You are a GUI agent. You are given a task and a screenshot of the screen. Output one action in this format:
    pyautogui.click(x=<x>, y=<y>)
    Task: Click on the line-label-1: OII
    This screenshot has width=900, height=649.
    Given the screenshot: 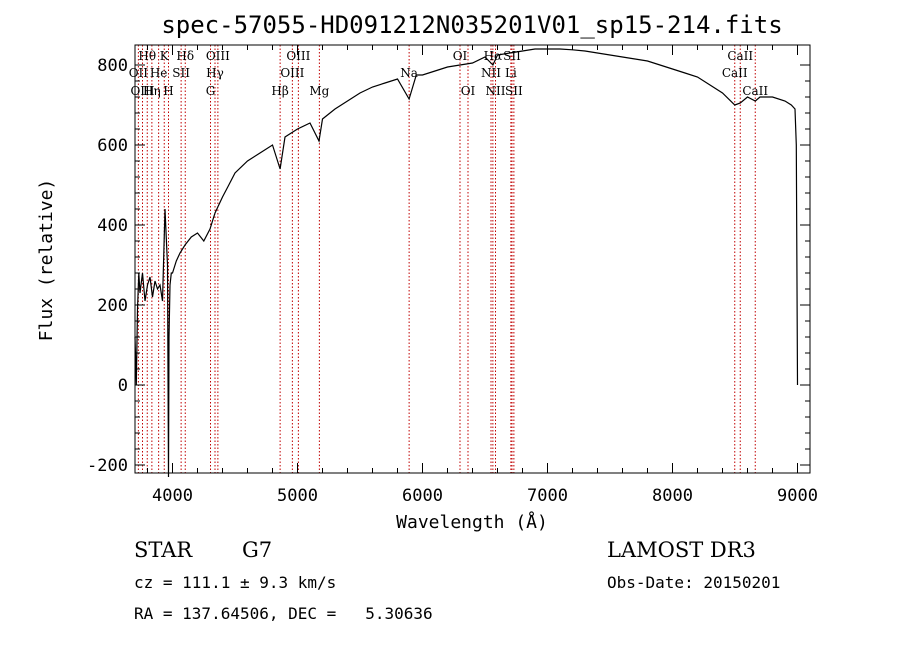 What is the action you would take?
    pyautogui.click(x=139, y=73)
    